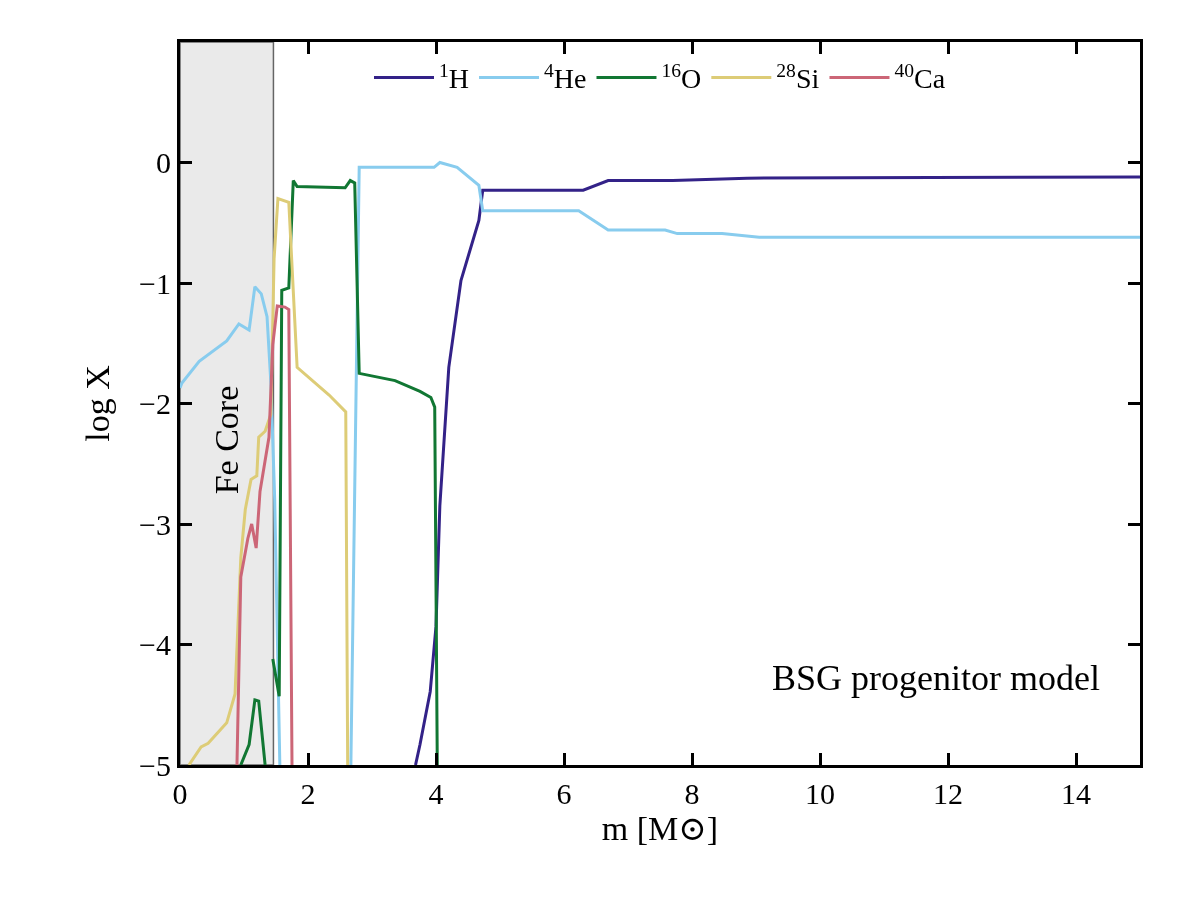 The height and width of the screenshot is (900, 1200). What do you see at coordinates (1076, 793) in the screenshot?
I see `x-tick-label: 14` at bounding box center [1076, 793].